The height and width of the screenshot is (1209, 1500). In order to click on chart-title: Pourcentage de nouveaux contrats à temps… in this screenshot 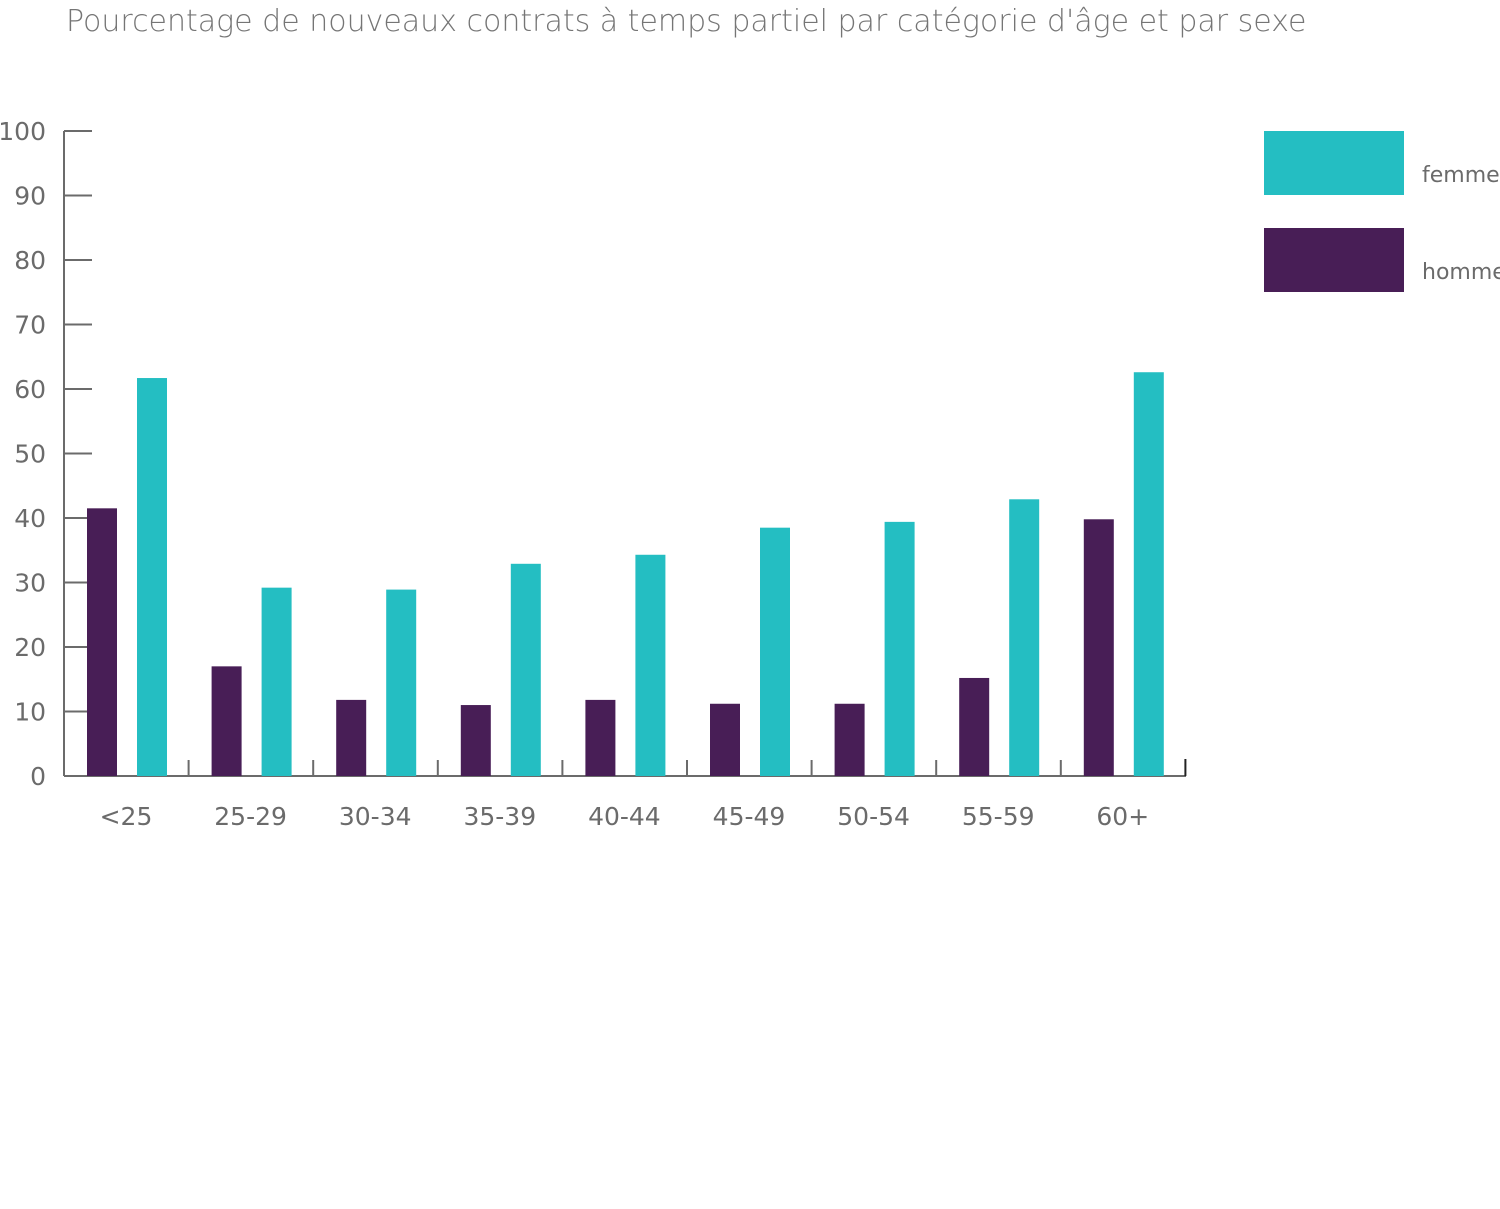, I will do `click(686, 21)`.